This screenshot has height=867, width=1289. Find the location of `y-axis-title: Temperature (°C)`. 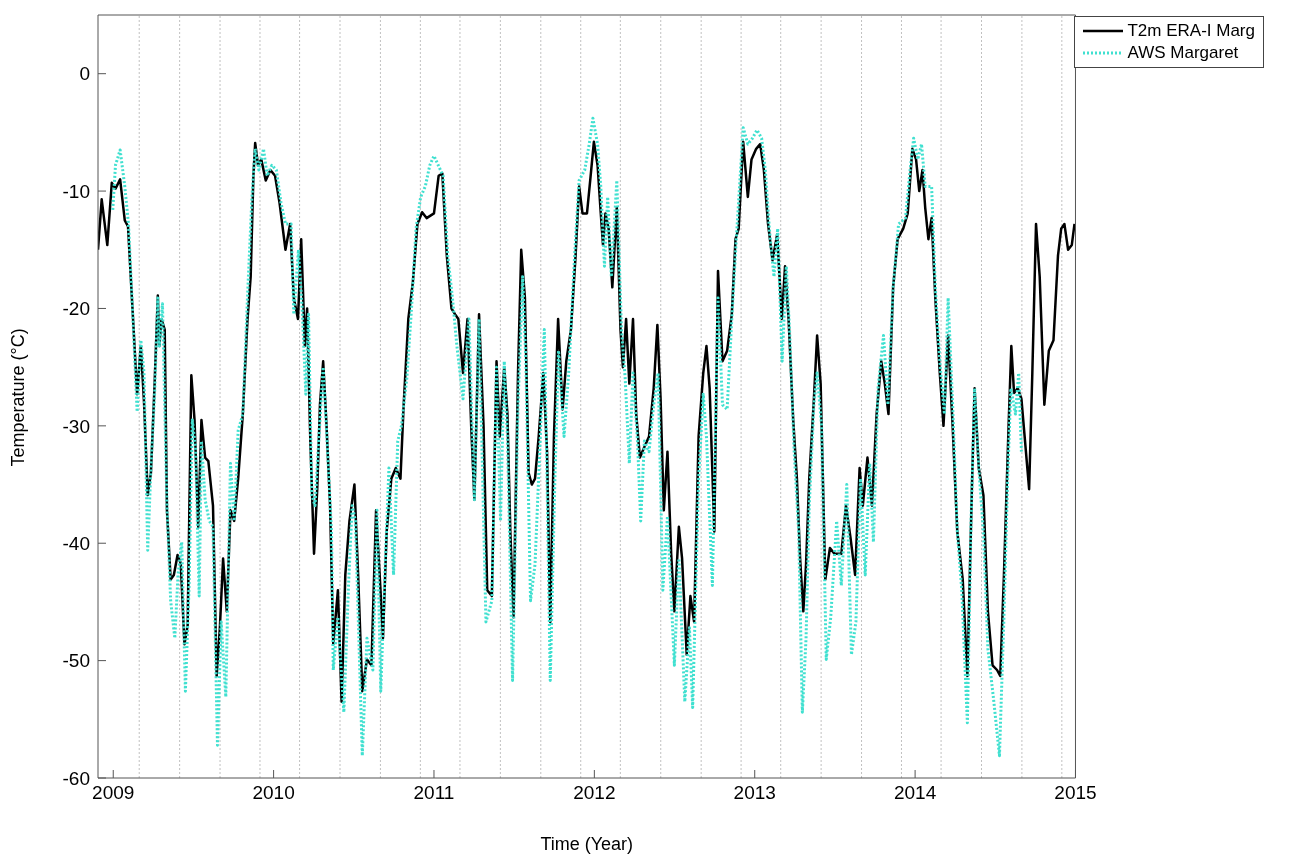

y-axis-title: Temperature (°C) is located at coordinates (18, 397).